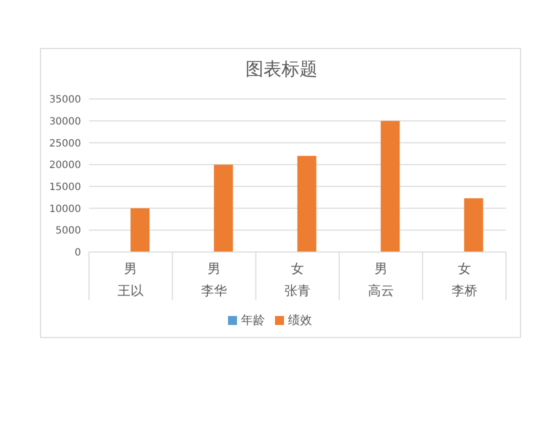  I want to click on y-tick-label: 15000, so click(65, 187).